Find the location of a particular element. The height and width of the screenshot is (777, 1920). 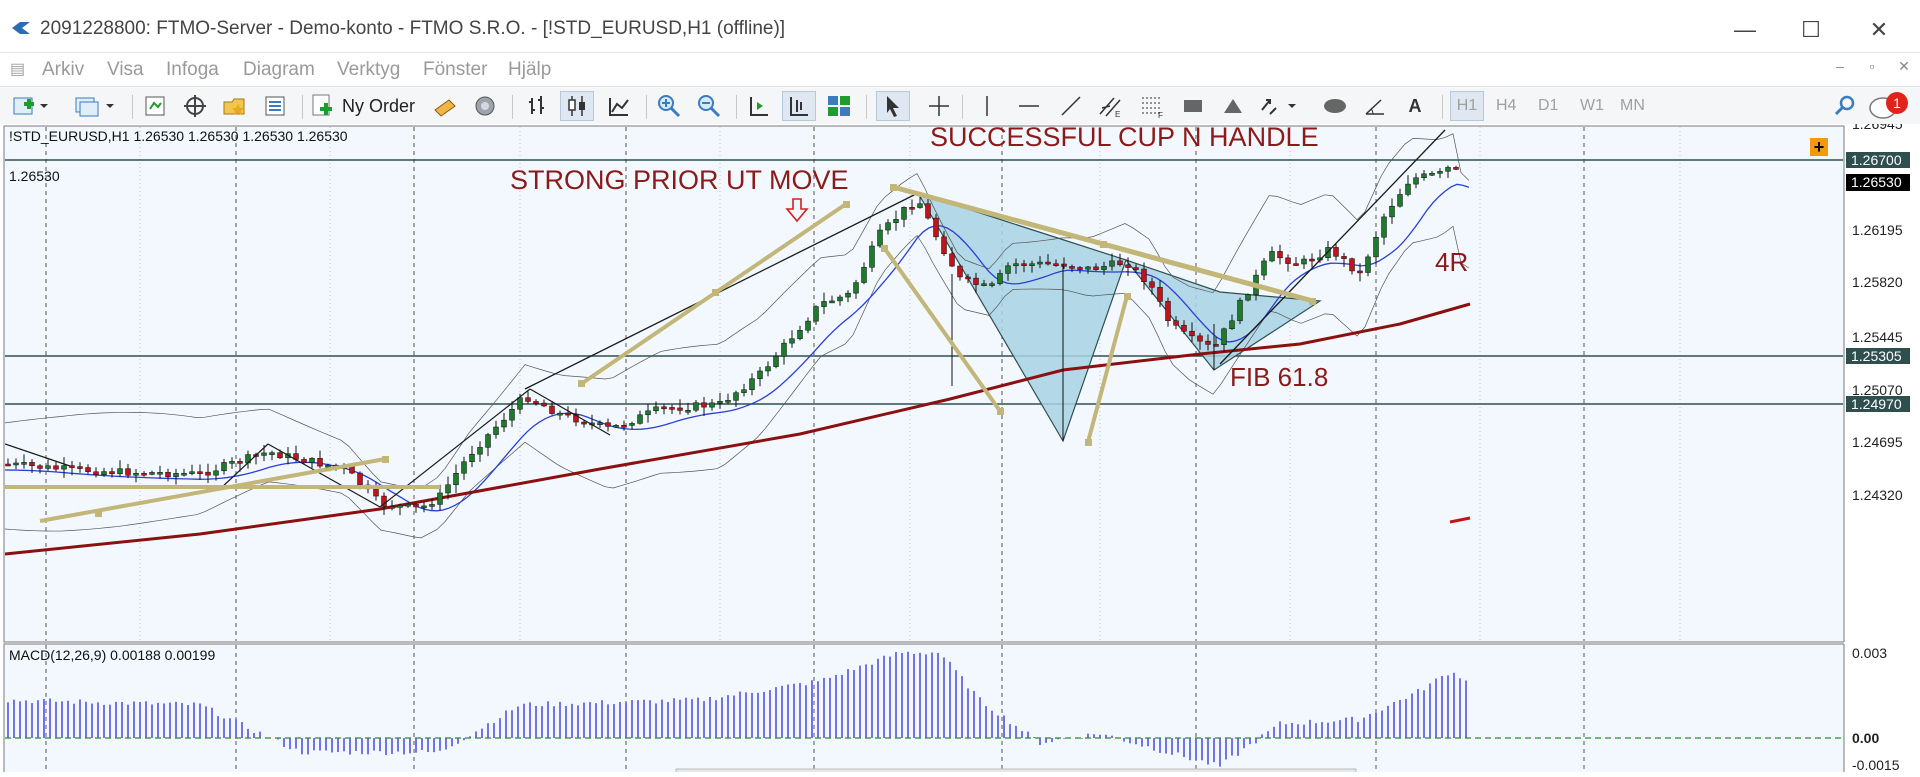

timeframe-h1-button: H1 is located at coordinates (1467, 106).